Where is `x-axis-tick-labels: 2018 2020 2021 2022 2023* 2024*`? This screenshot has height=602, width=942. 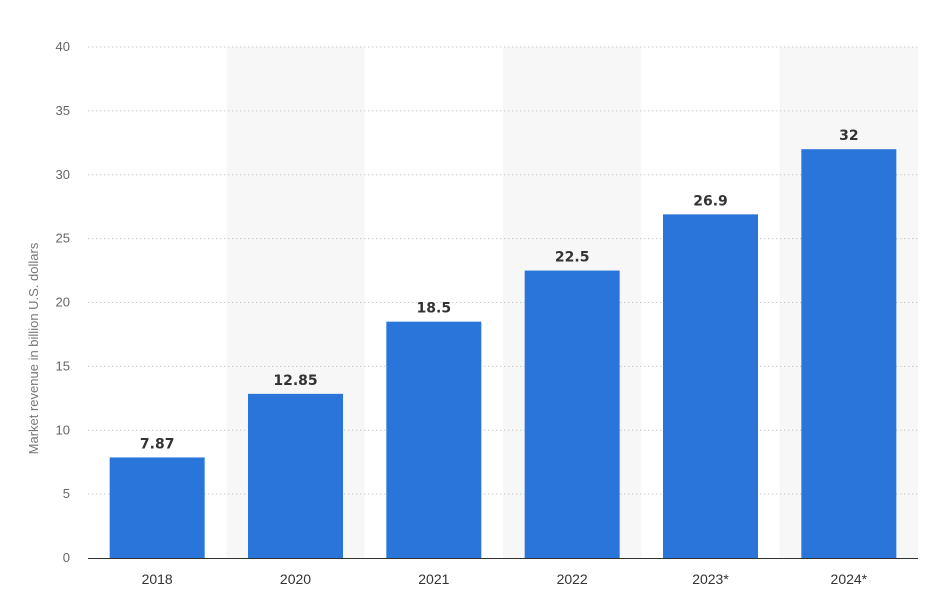 x-axis-tick-labels: 2018 2020 2021 2022 2023* 2024* is located at coordinates (505, 579).